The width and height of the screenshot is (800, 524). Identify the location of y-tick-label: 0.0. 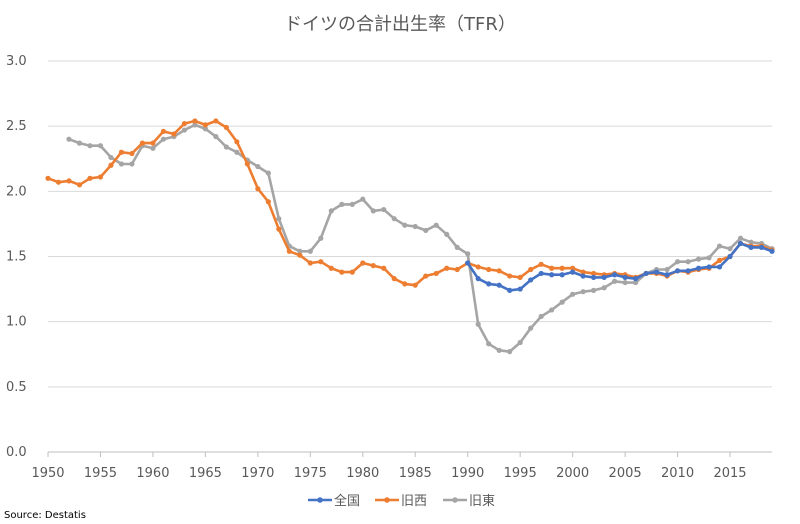
(16, 452).